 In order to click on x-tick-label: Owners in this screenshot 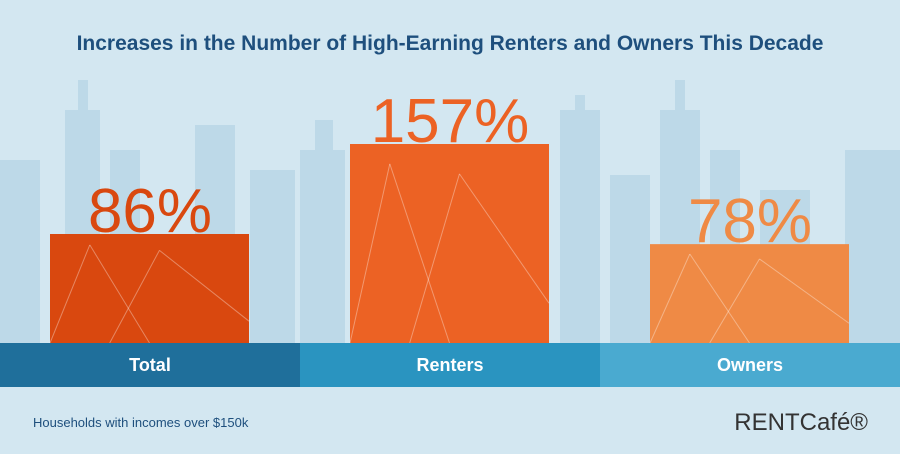, I will do `click(750, 365)`.